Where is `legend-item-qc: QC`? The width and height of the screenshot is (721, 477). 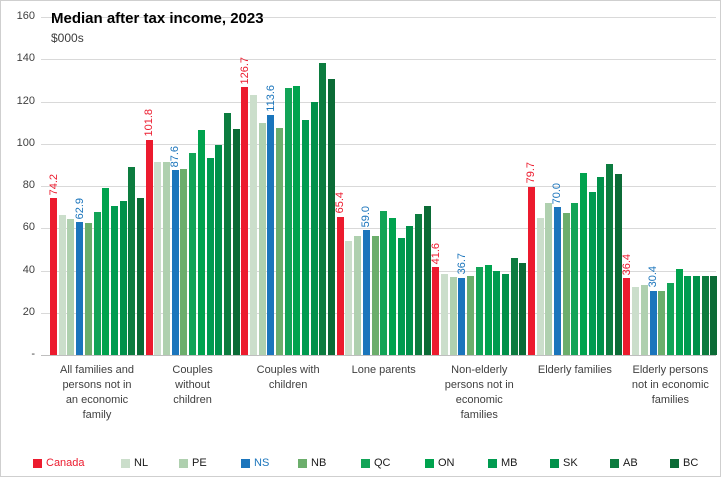 legend-item-qc: QC is located at coordinates (376, 463).